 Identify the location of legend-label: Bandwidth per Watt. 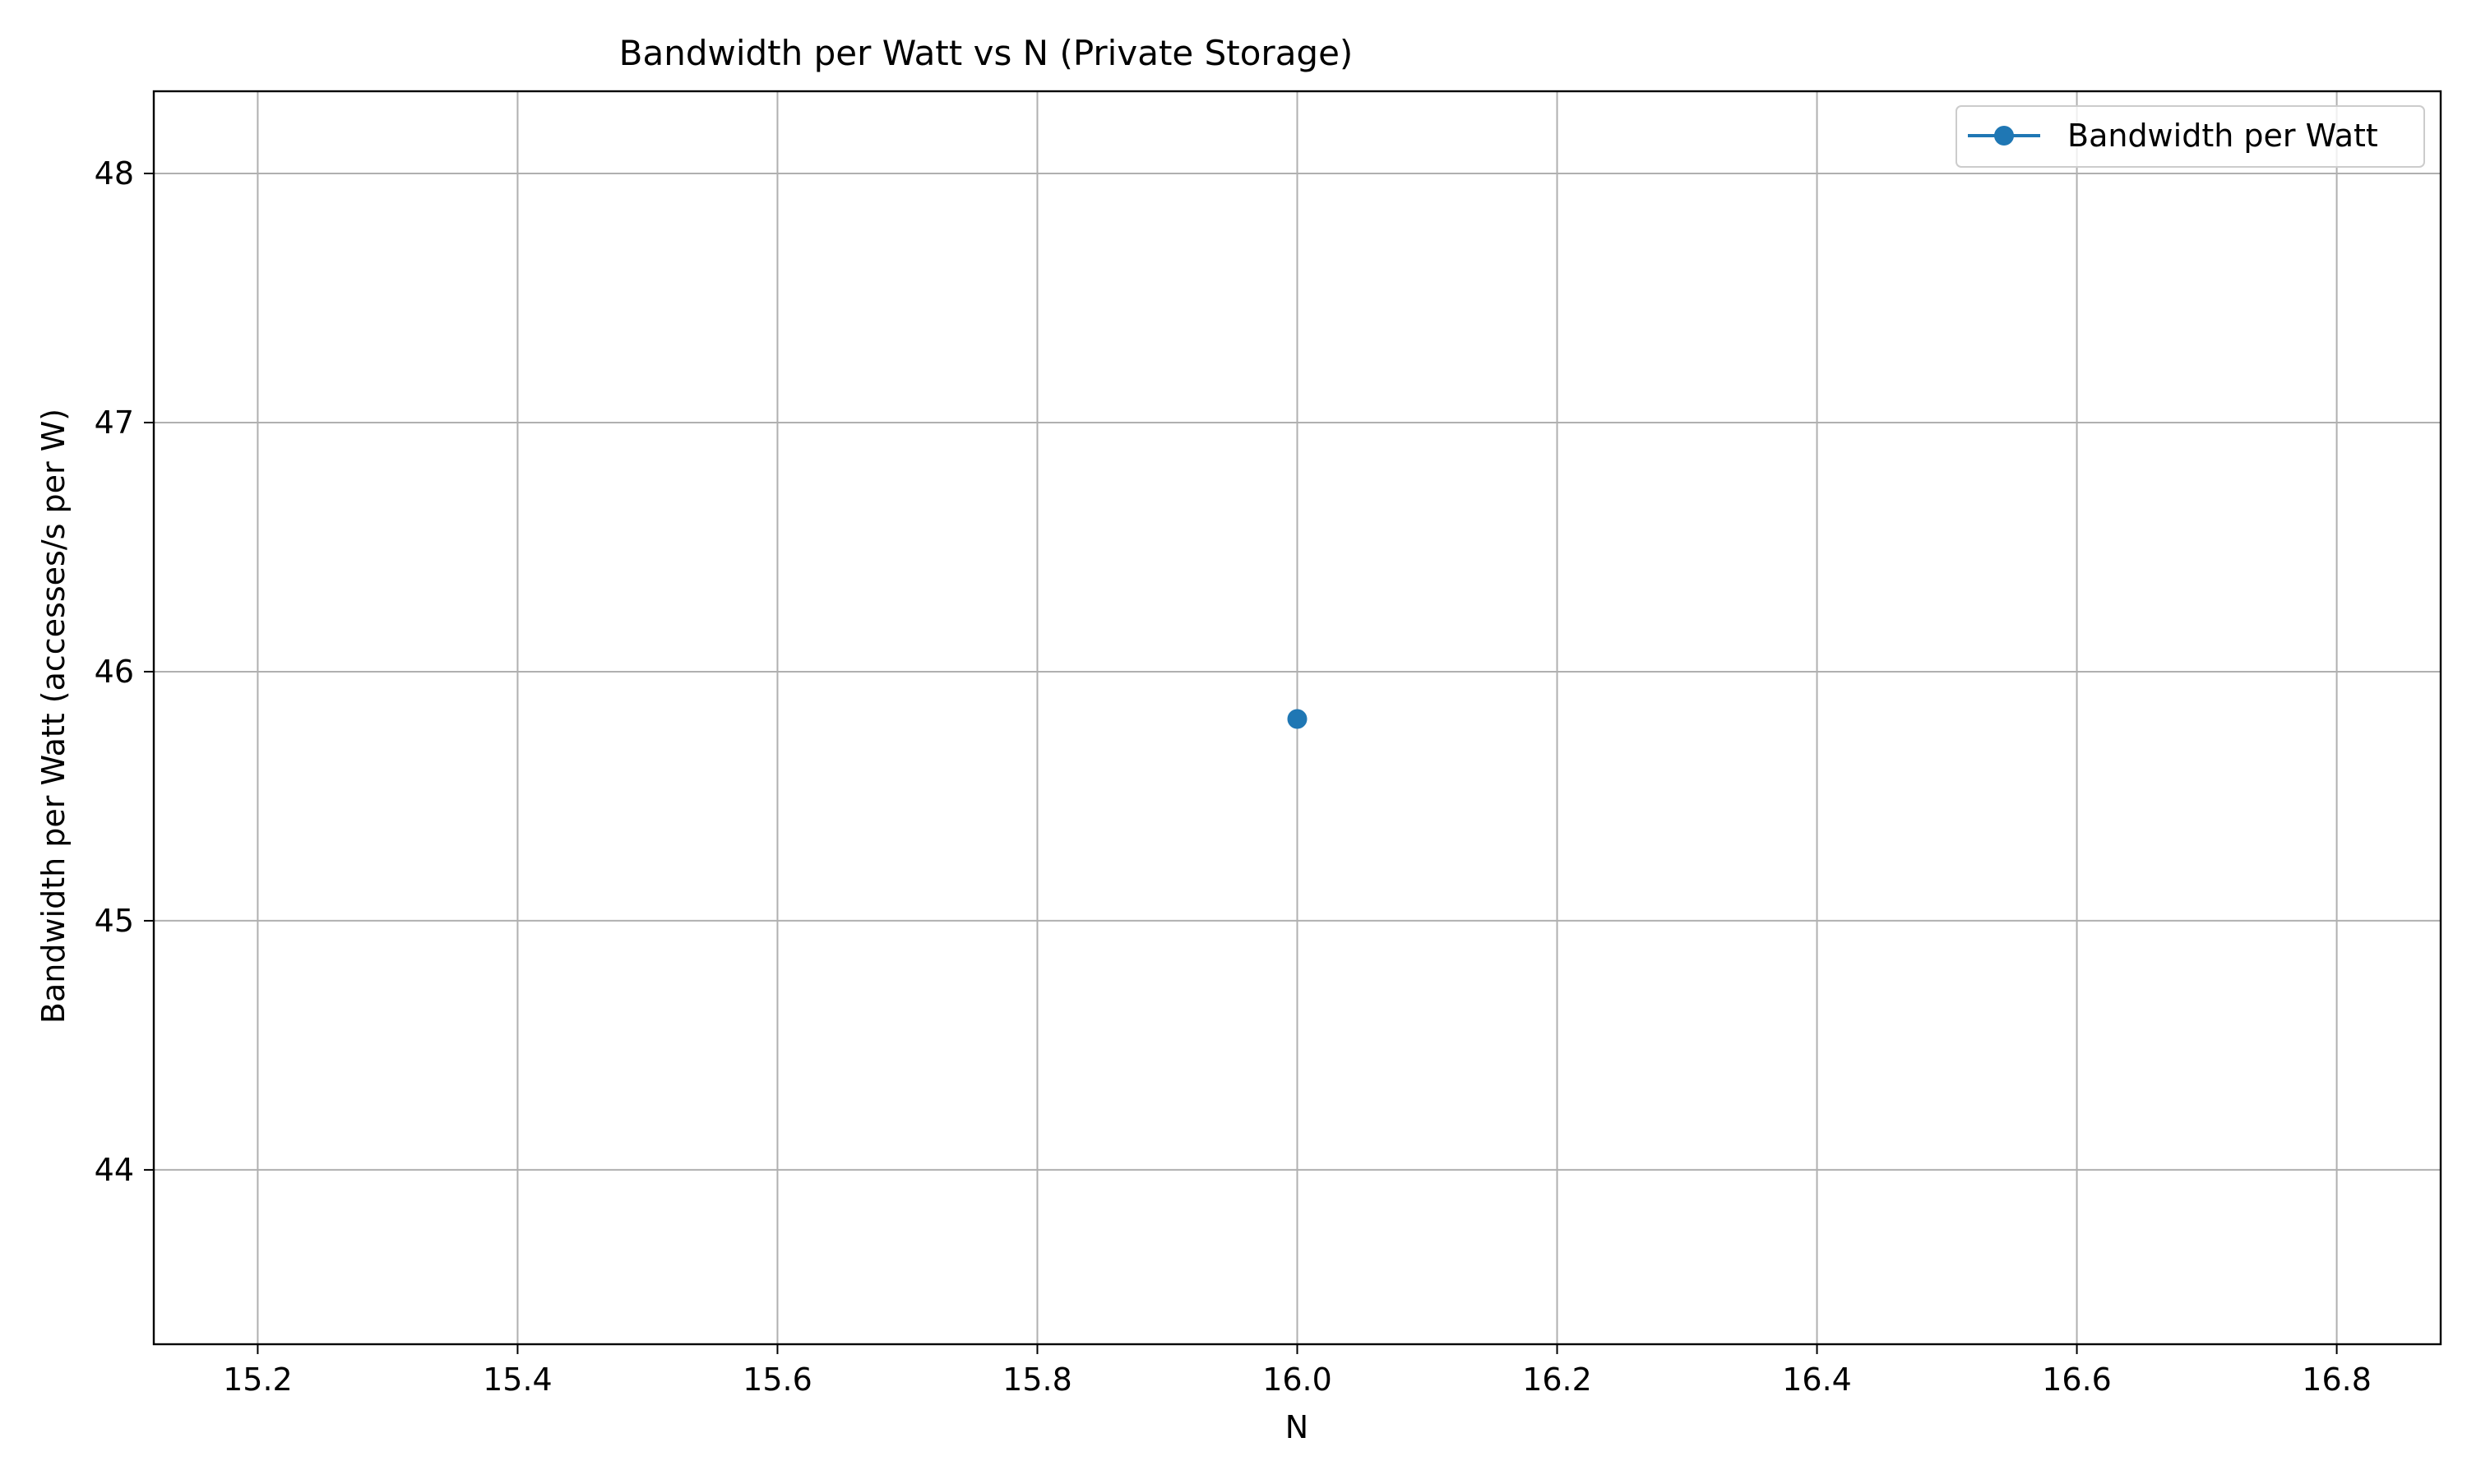
(2222, 136).